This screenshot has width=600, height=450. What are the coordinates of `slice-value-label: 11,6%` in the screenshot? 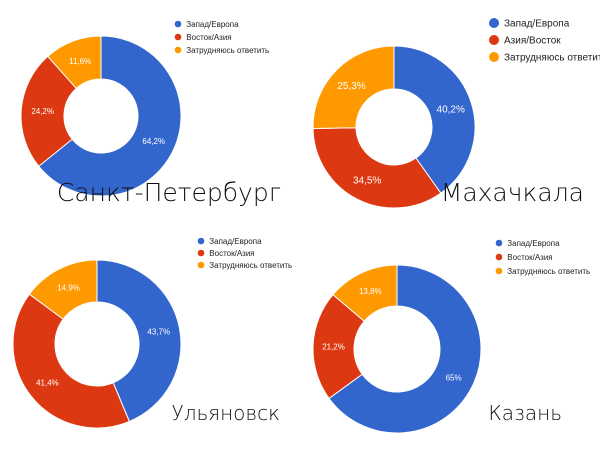 It's located at (80, 61).